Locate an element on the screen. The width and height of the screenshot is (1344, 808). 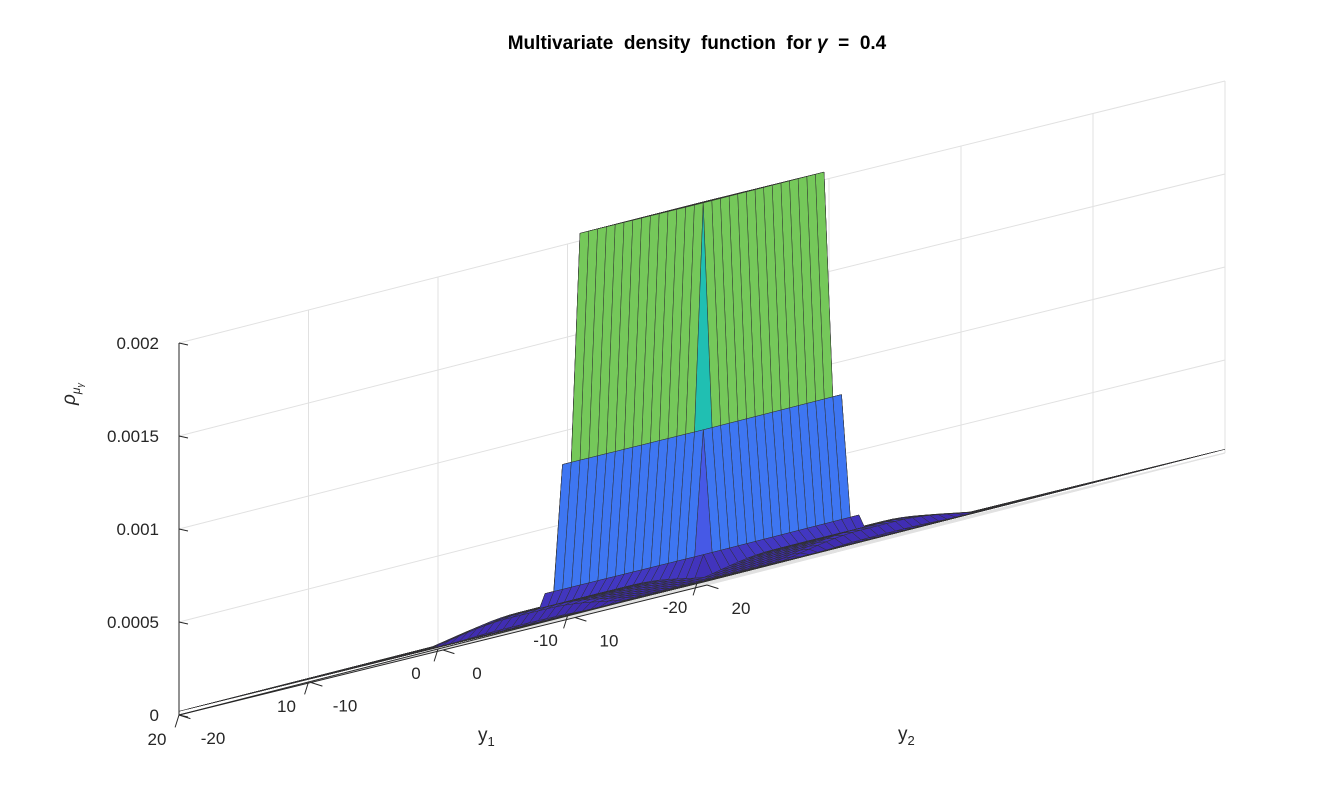
y-axis-label: y2 is located at coordinates (906, 736).